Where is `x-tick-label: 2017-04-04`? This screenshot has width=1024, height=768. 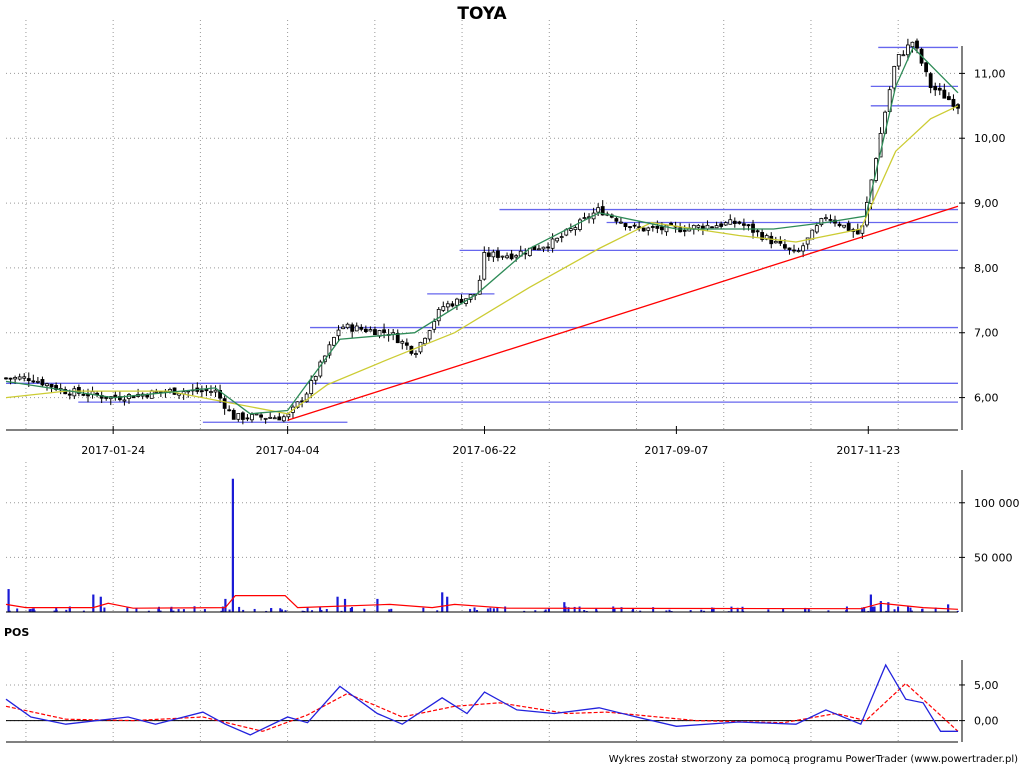 x-tick-label: 2017-04-04 is located at coordinates (288, 450).